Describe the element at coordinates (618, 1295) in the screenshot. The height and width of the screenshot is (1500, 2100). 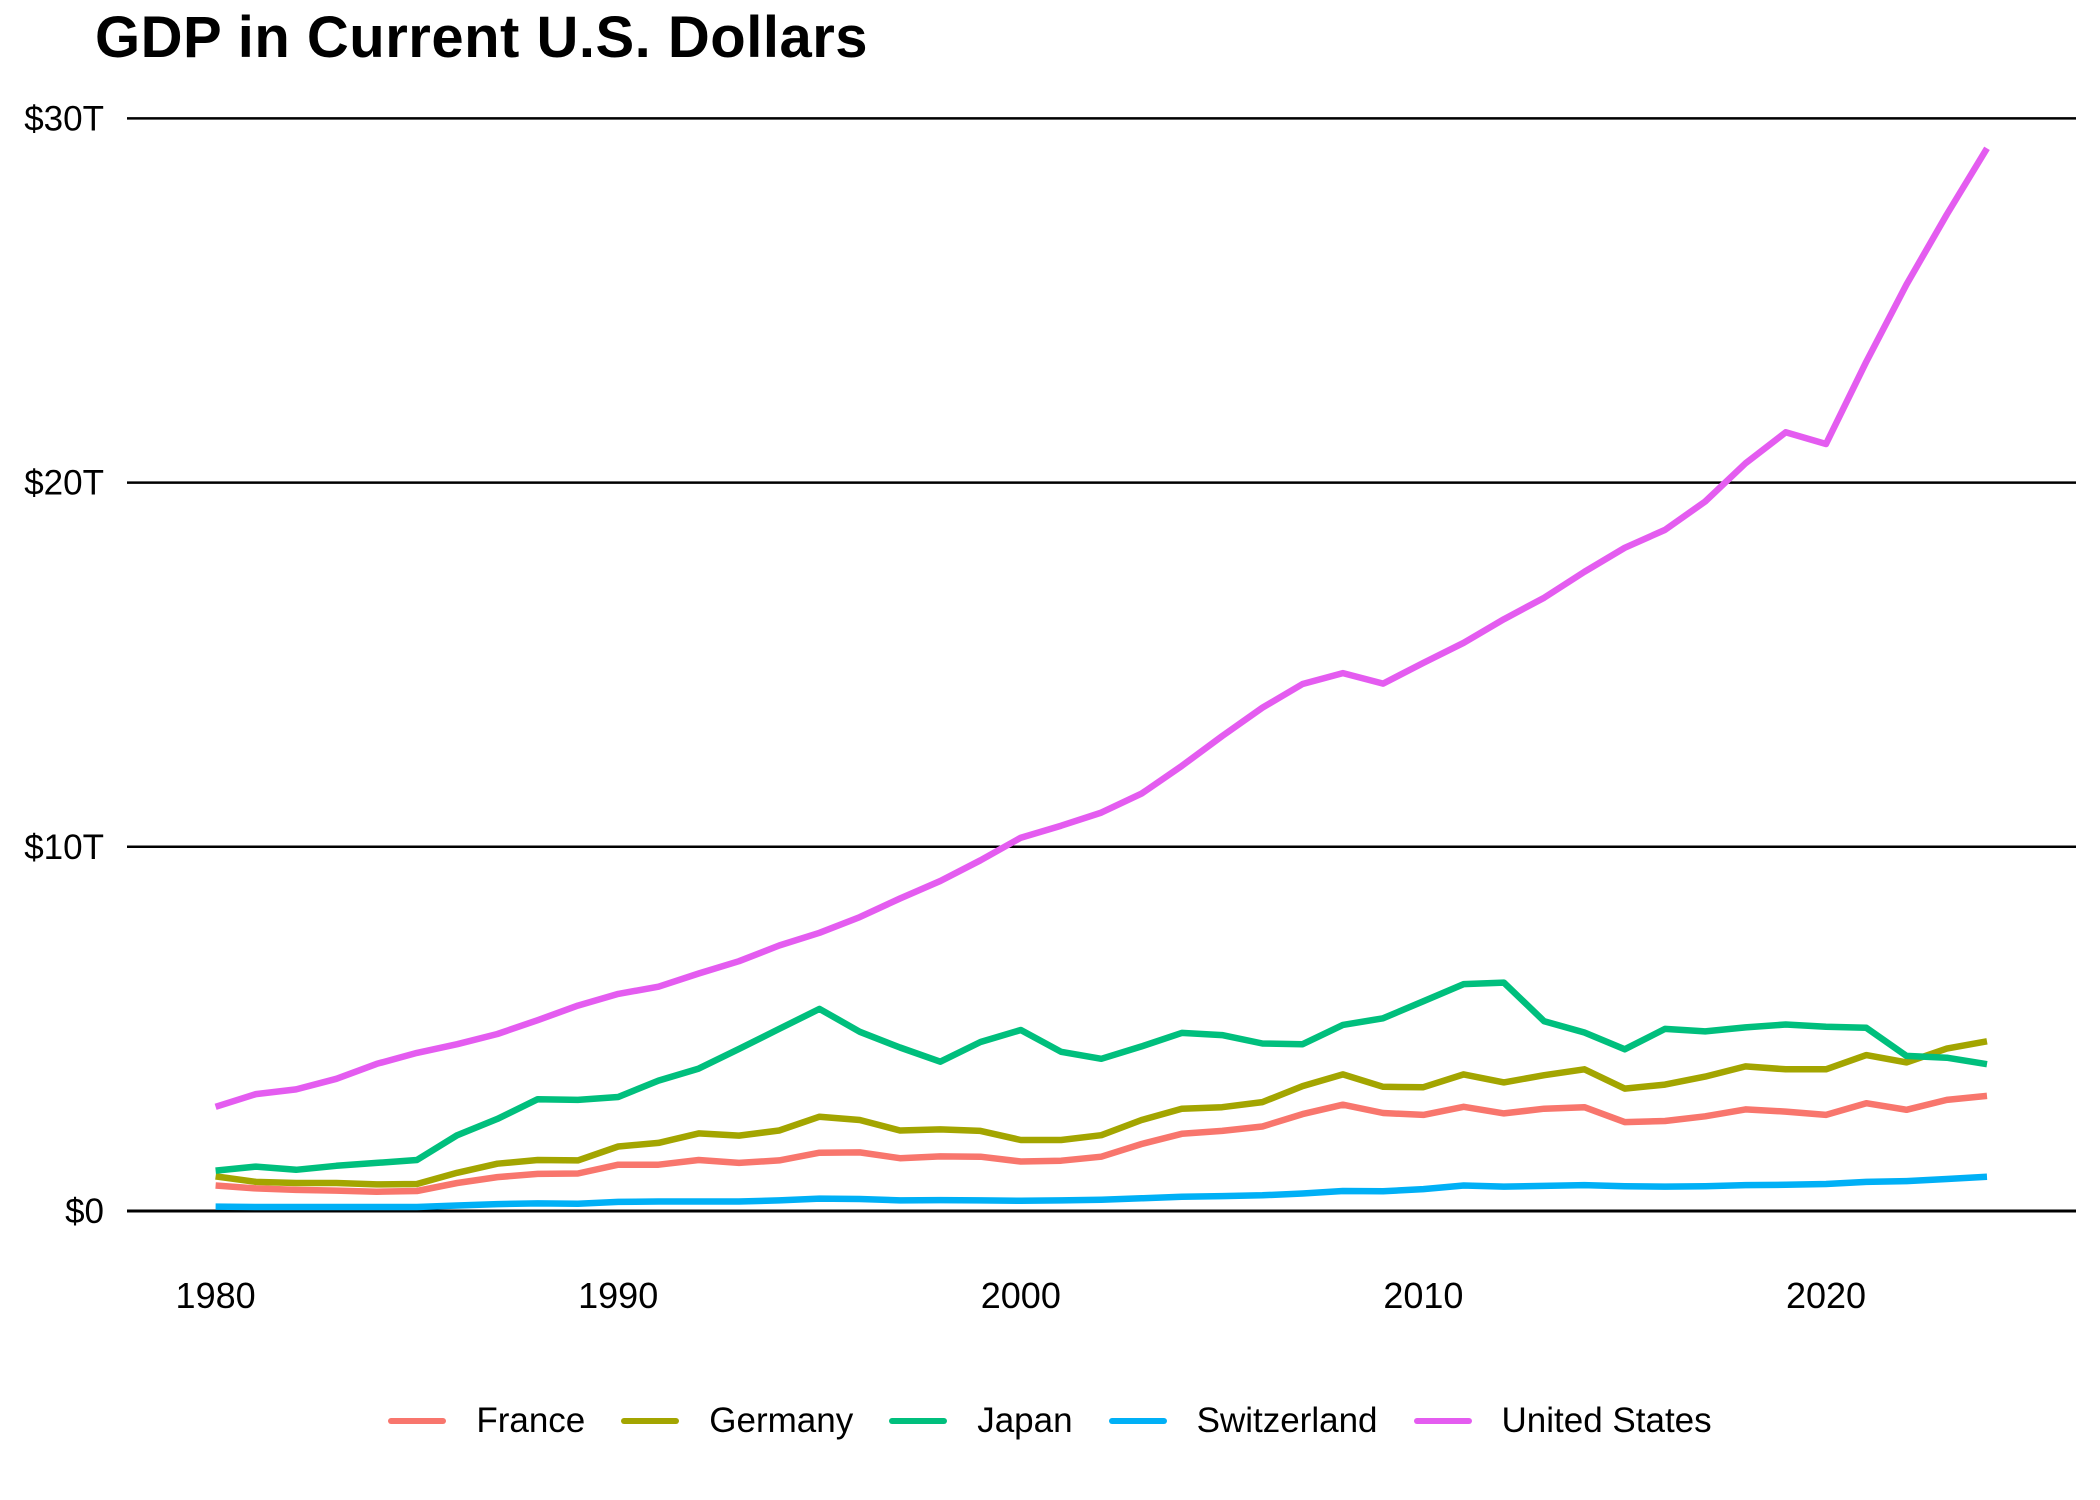
I see `x-tick-label-1990: 1990` at that location.